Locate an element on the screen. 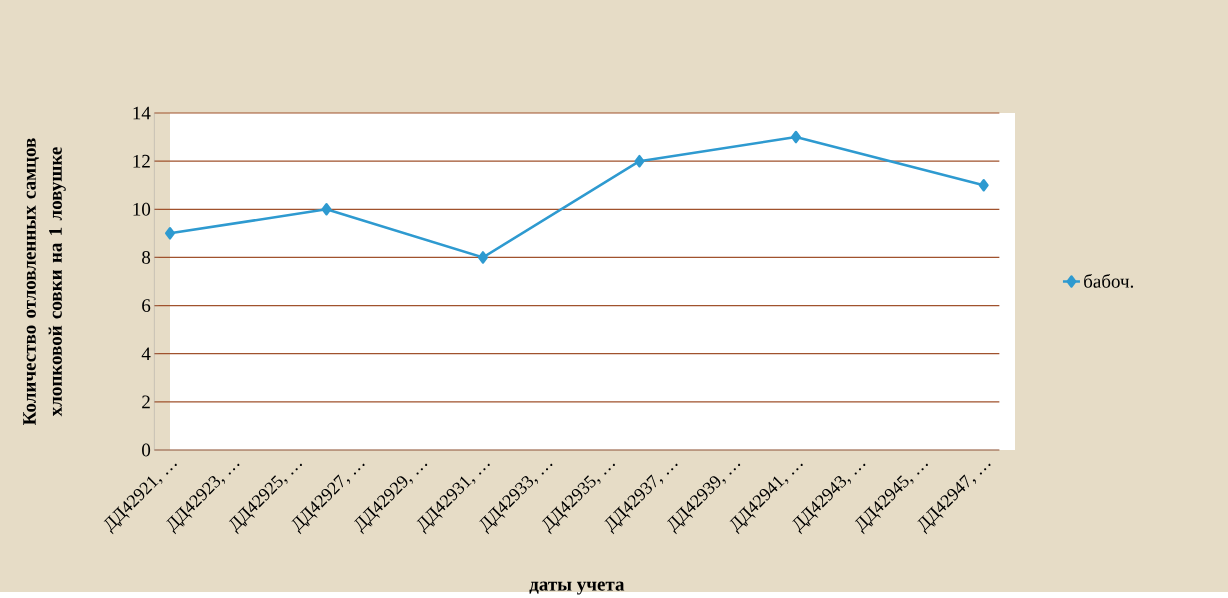  y-tick-label: 0 is located at coordinates (146, 450).